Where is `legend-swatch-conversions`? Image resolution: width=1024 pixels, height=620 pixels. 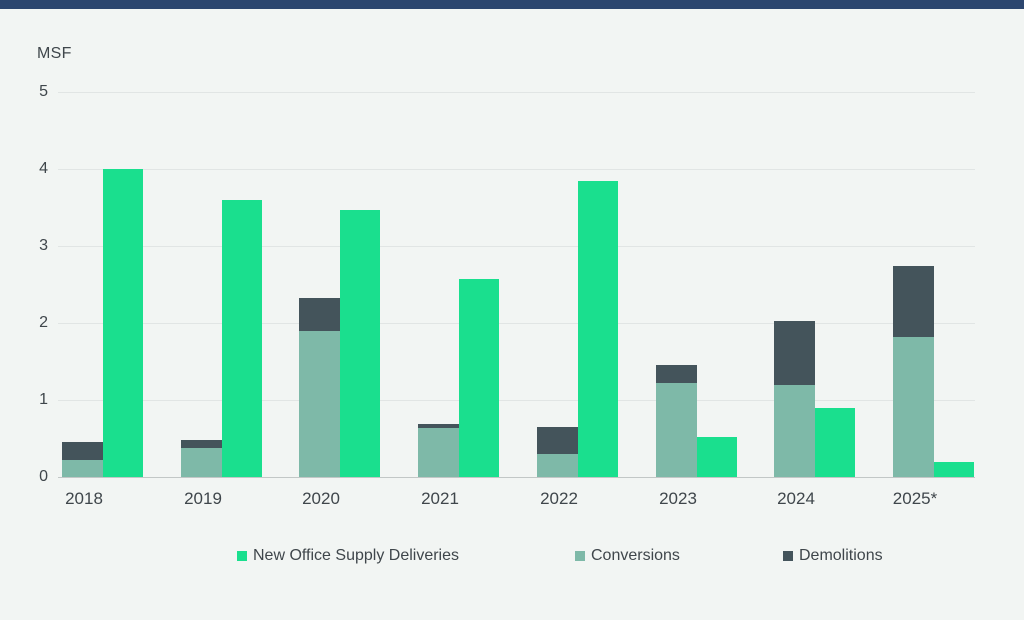
legend-swatch-conversions is located at coordinates (580, 556).